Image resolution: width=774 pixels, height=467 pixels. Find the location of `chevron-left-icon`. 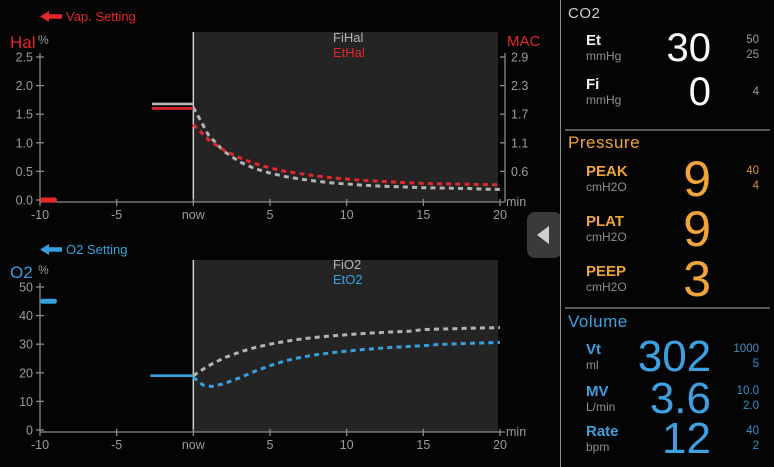

chevron-left-icon is located at coordinates (543, 235).